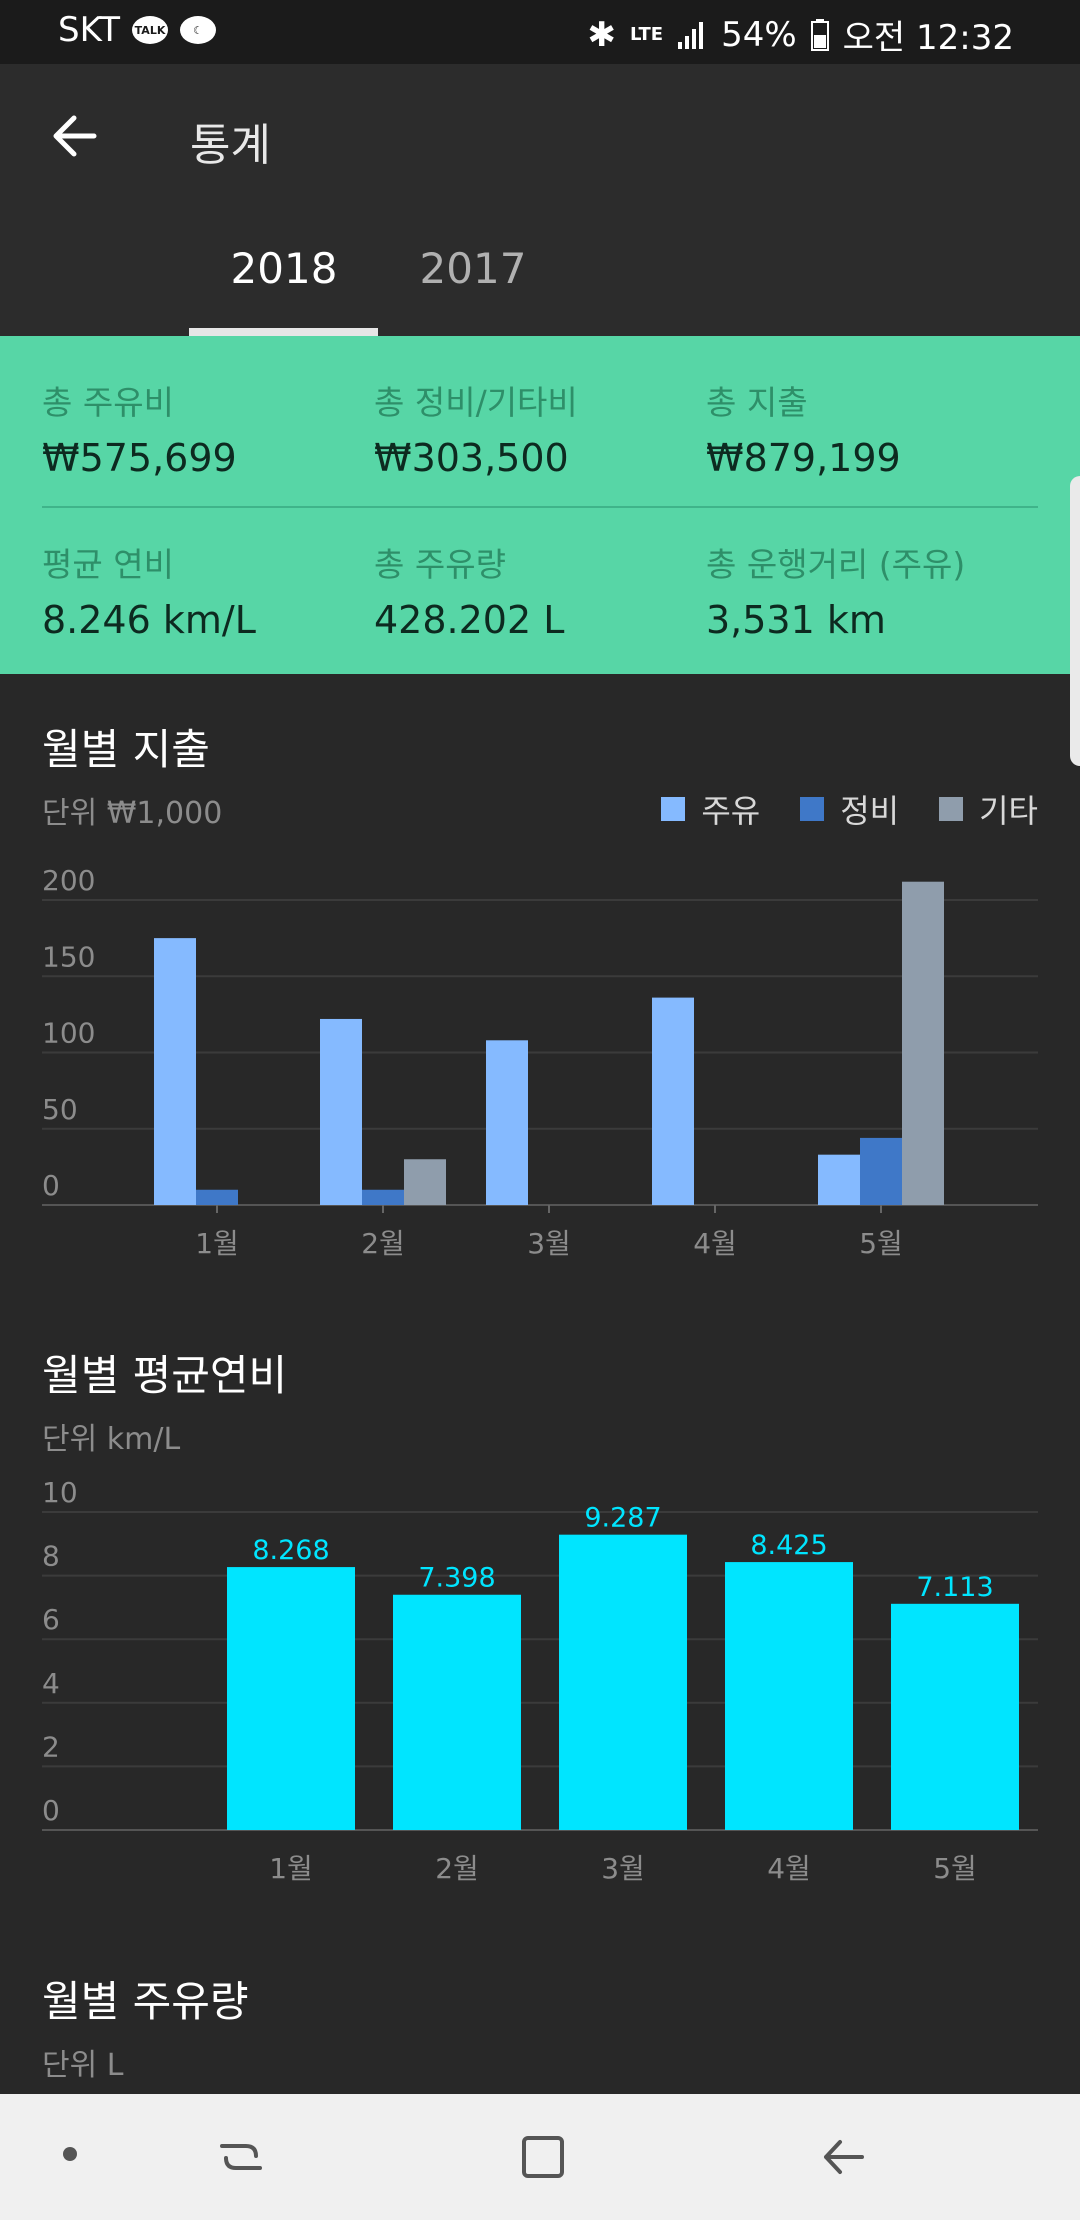 Image resolution: width=1080 pixels, height=2220 pixels. I want to click on page-title: 통계, so click(230, 145).